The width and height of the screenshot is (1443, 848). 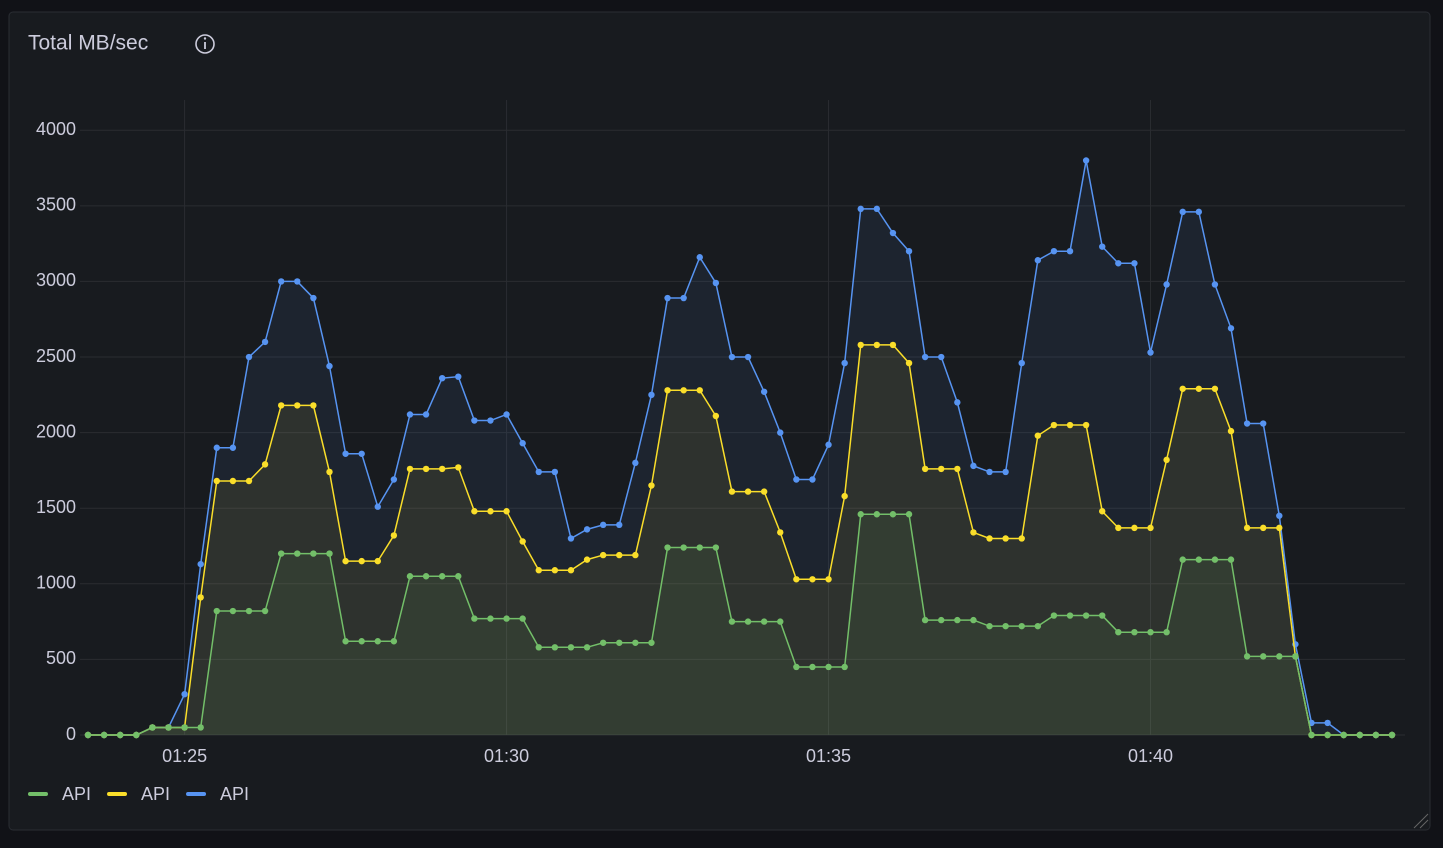 I want to click on y-tick-label: 1500, so click(x=56, y=507).